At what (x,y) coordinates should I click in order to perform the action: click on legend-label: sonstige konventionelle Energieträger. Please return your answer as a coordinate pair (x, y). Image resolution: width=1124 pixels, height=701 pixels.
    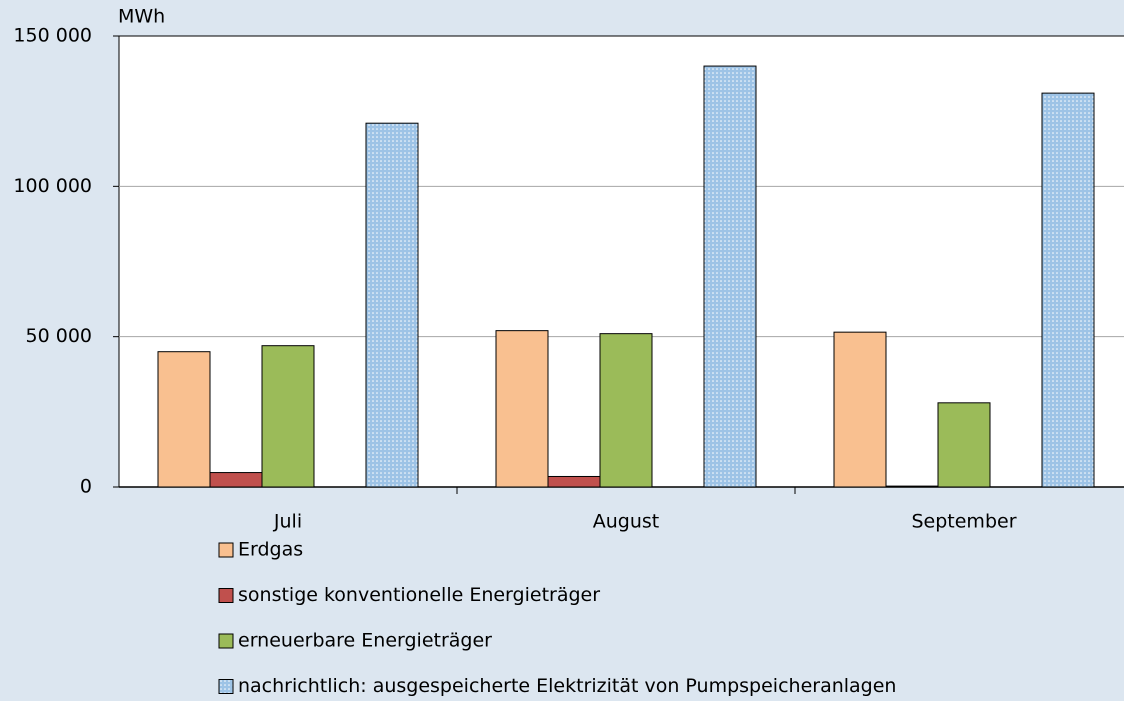
    Looking at the image, I should click on (419, 595).